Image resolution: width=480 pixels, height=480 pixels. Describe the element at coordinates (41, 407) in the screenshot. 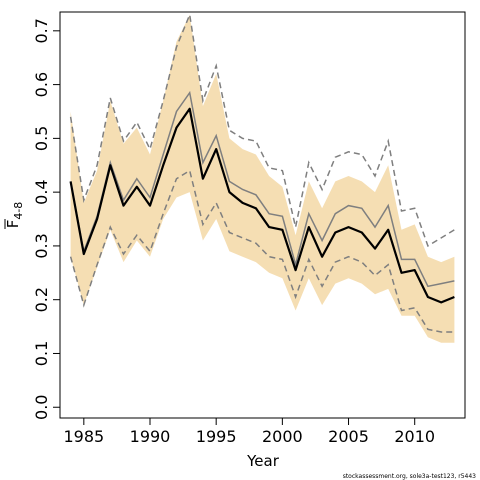

I see `y-tick-label: 0.0` at that location.